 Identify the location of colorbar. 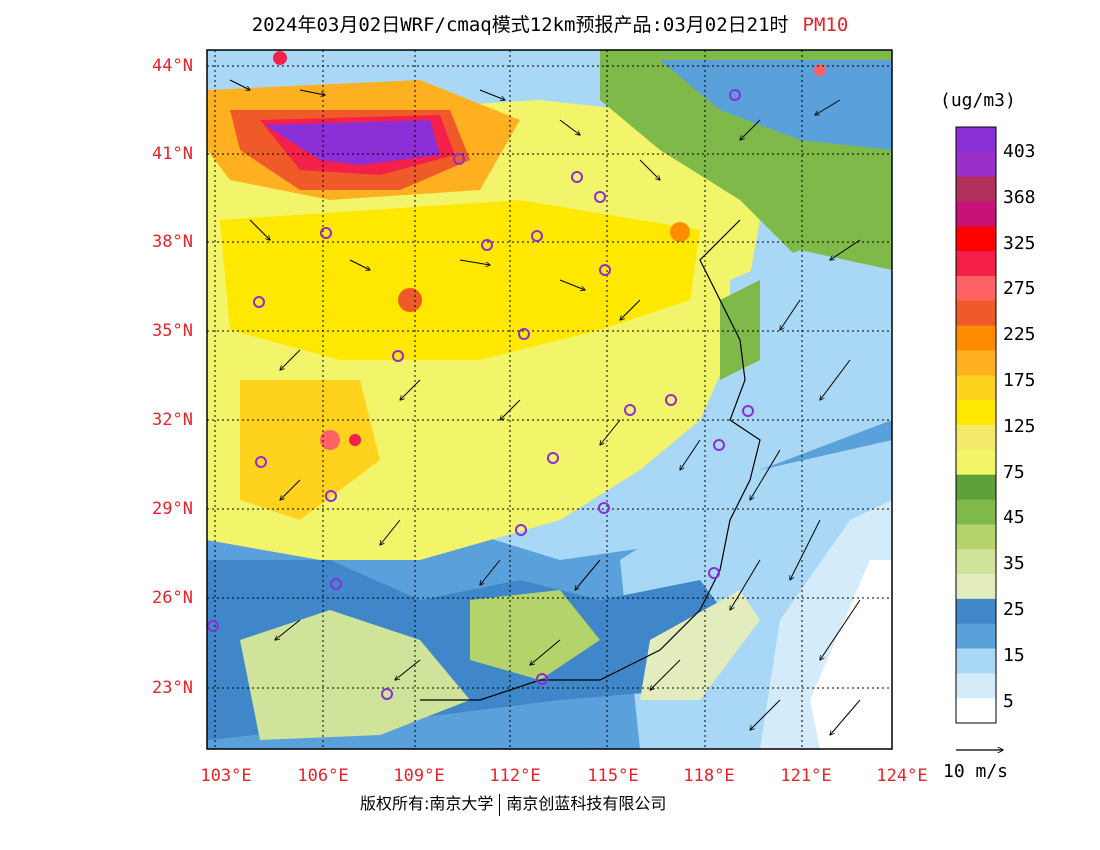
(976, 425).